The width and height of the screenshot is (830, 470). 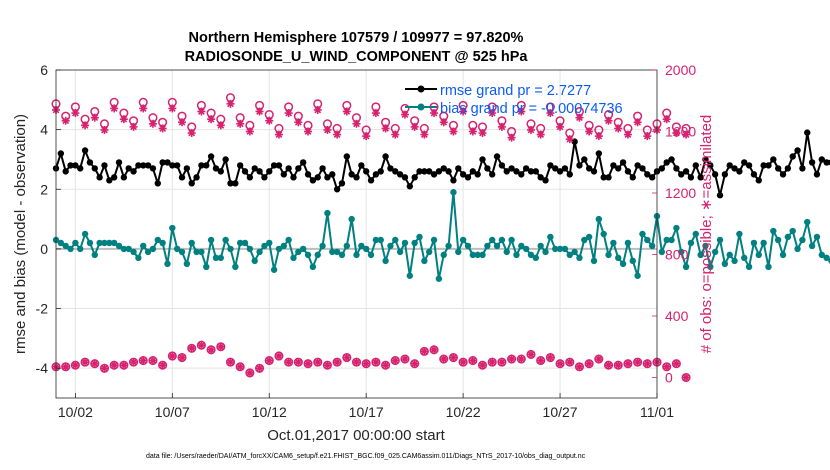 I want to click on y-tick-label-left: -4, so click(x=42, y=368).